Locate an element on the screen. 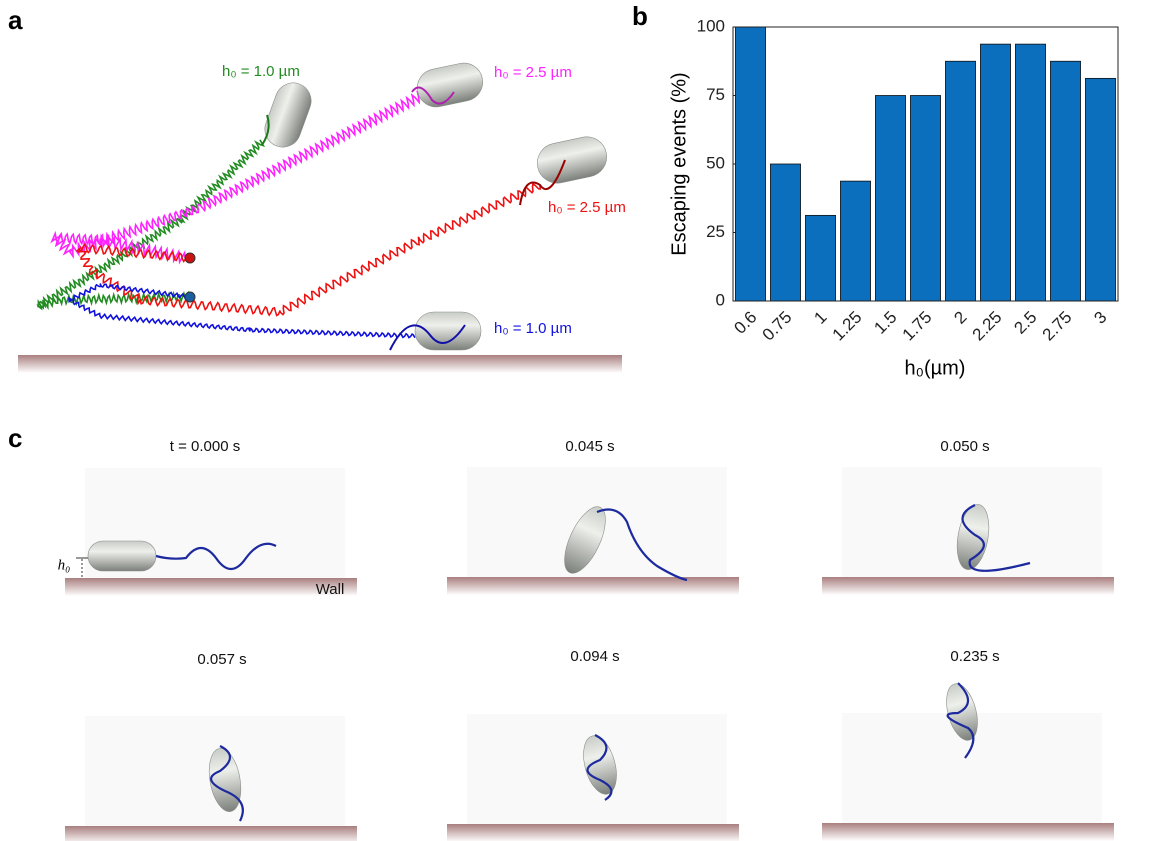 The width and height of the screenshot is (1152, 841). time-label: 0.057 s is located at coordinates (221, 659).